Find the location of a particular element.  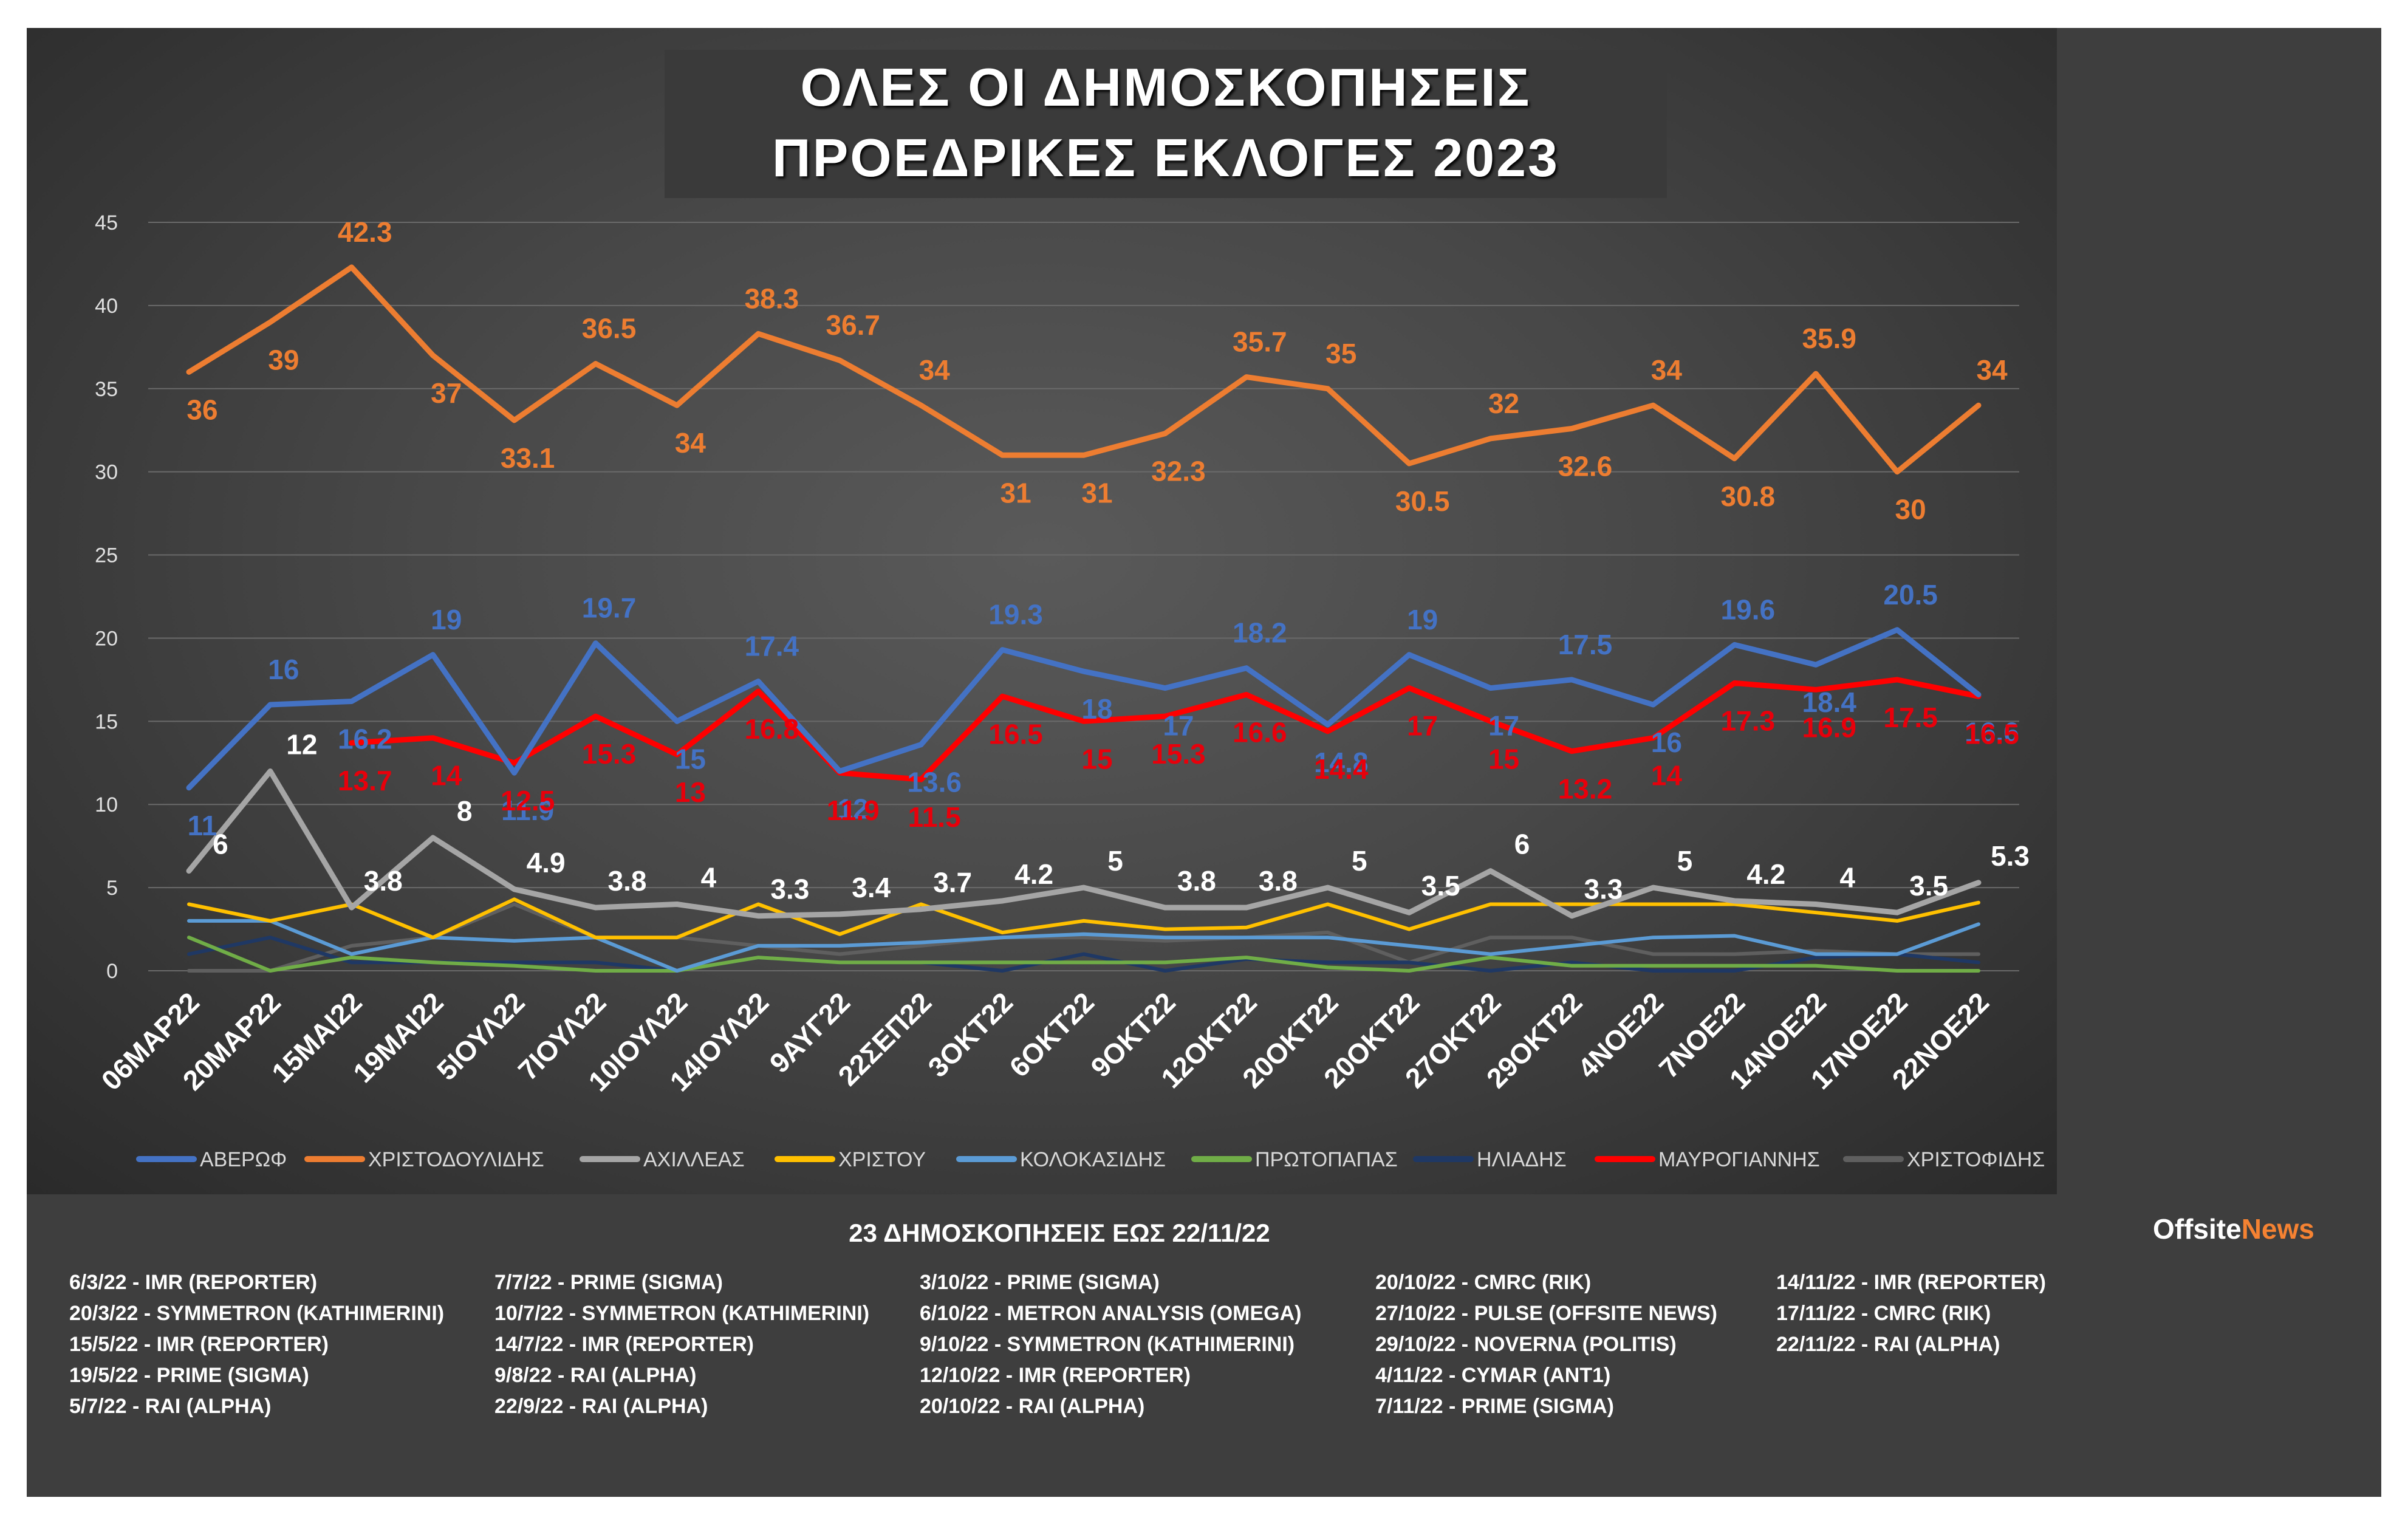

source-entry: 6/3/22 - IMR (REPORTER) is located at coordinates (193, 1282).